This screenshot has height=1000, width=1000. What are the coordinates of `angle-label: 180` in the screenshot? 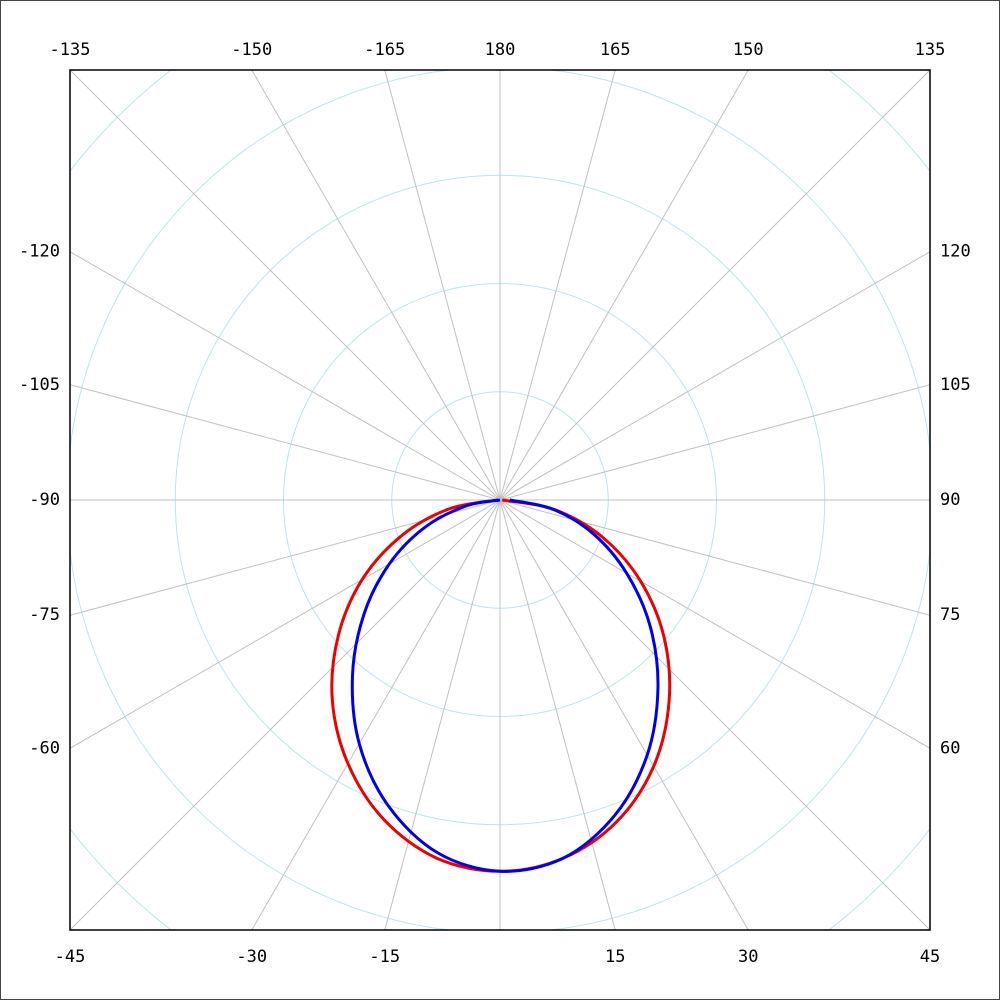 It's located at (500, 50).